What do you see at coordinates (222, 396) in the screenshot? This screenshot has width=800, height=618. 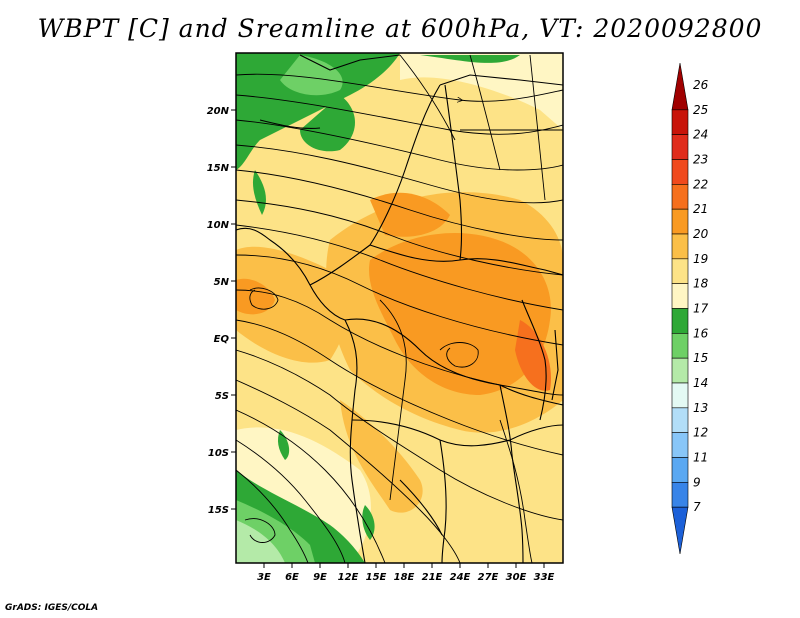 I see `lat-label: 5S` at bounding box center [222, 396].